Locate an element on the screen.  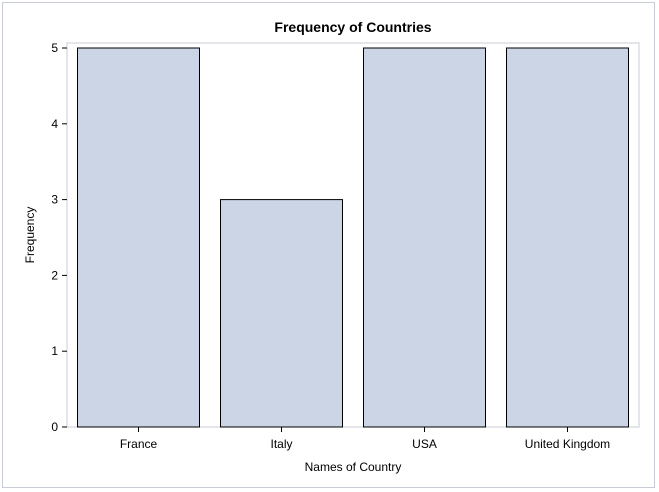
x-tick-label: USA is located at coordinates (424, 444).